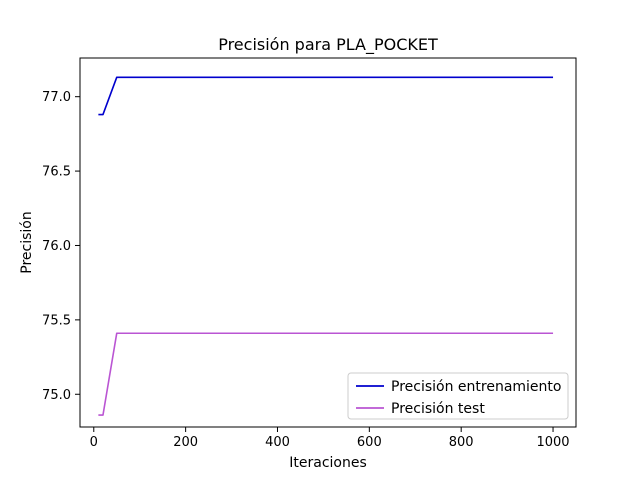 The image size is (640, 480). I want to click on y-tick-label: 76.5, so click(56, 172).